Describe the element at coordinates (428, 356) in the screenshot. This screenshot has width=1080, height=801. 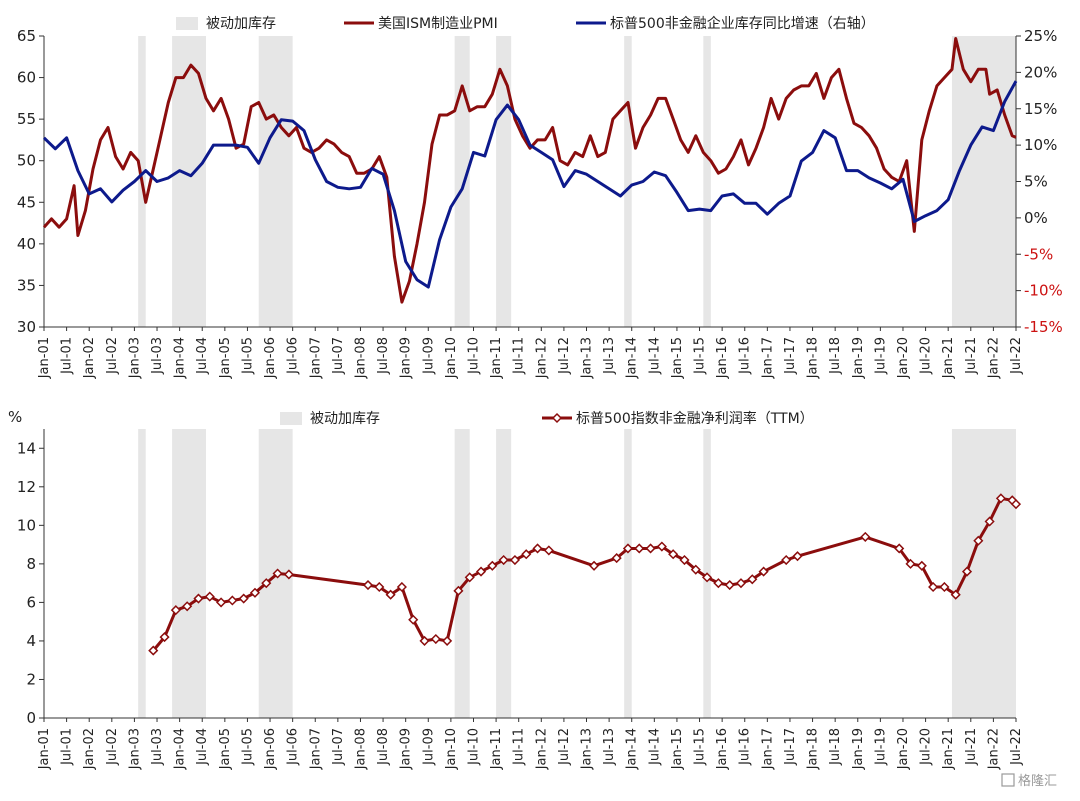
I see `x-tick-label: Jul-09` at that location.